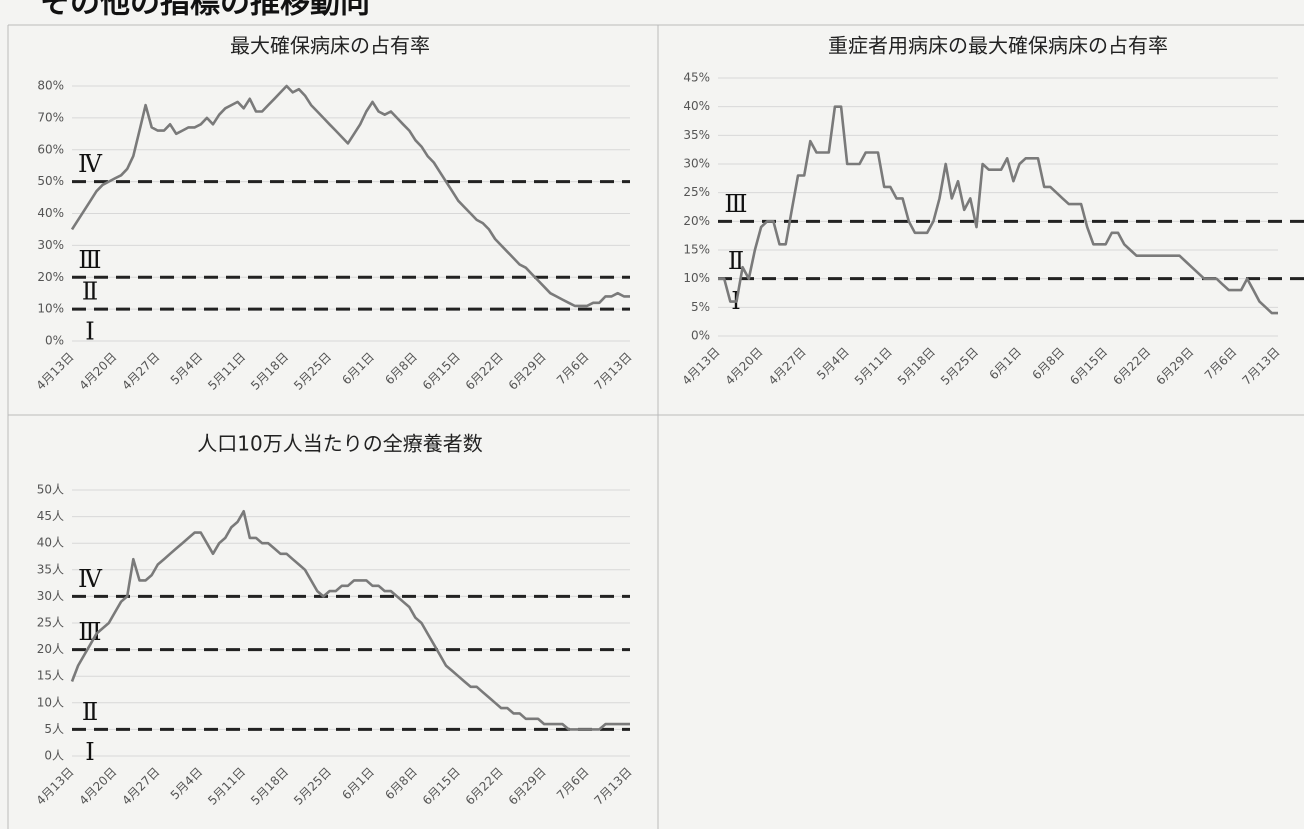  Describe the element at coordinates (54, 729) in the screenshot. I see `y-tick-label: 5人` at that location.